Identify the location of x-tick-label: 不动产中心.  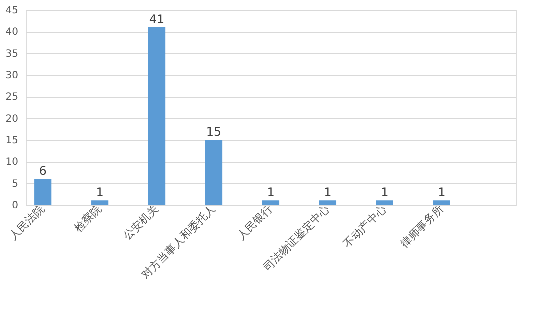
(365, 226).